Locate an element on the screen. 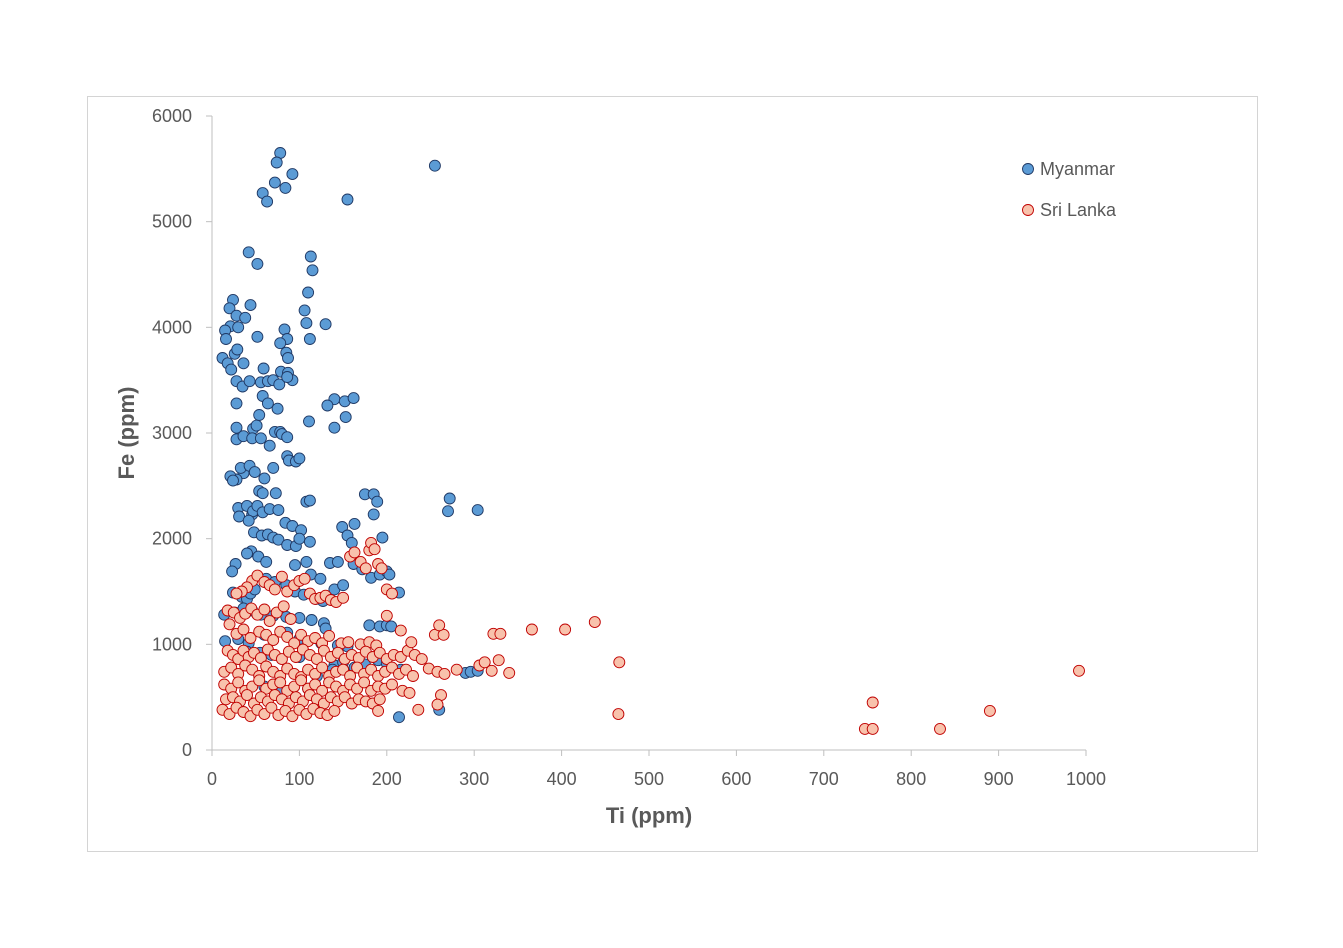 This screenshot has width=1343, height=948. x-tick-label: 800 is located at coordinates (911, 779).